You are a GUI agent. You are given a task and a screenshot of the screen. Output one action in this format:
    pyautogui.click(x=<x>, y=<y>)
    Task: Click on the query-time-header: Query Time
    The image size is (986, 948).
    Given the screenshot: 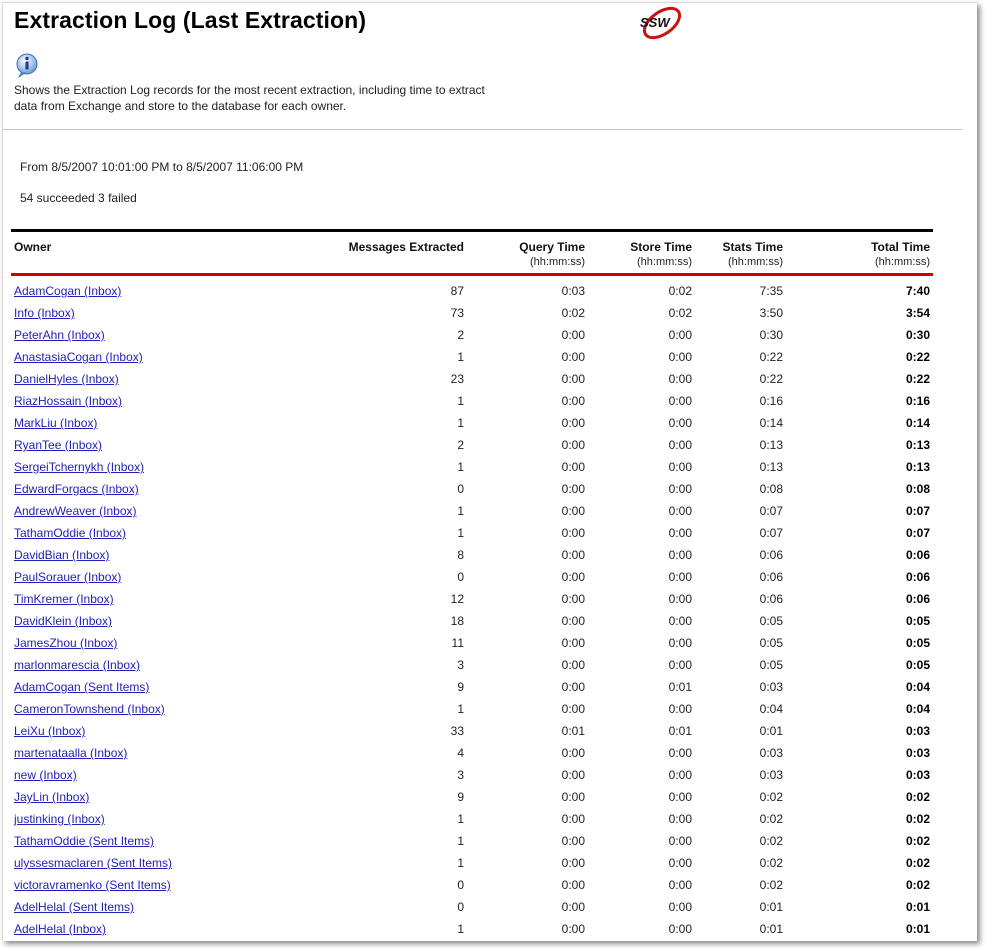 What is the action you would take?
    pyautogui.click(x=527, y=241)
    